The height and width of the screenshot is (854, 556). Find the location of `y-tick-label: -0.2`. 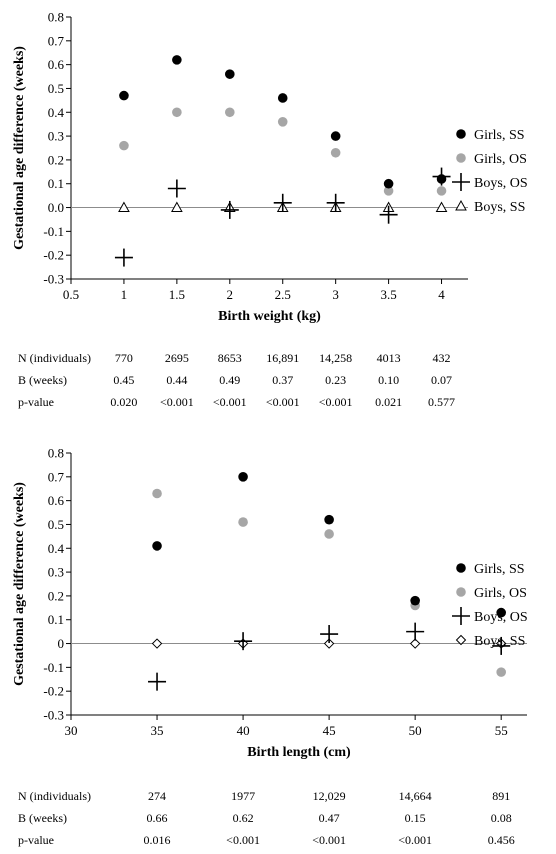

y-tick-label: -0.2 is located at coordinates (53, 691).